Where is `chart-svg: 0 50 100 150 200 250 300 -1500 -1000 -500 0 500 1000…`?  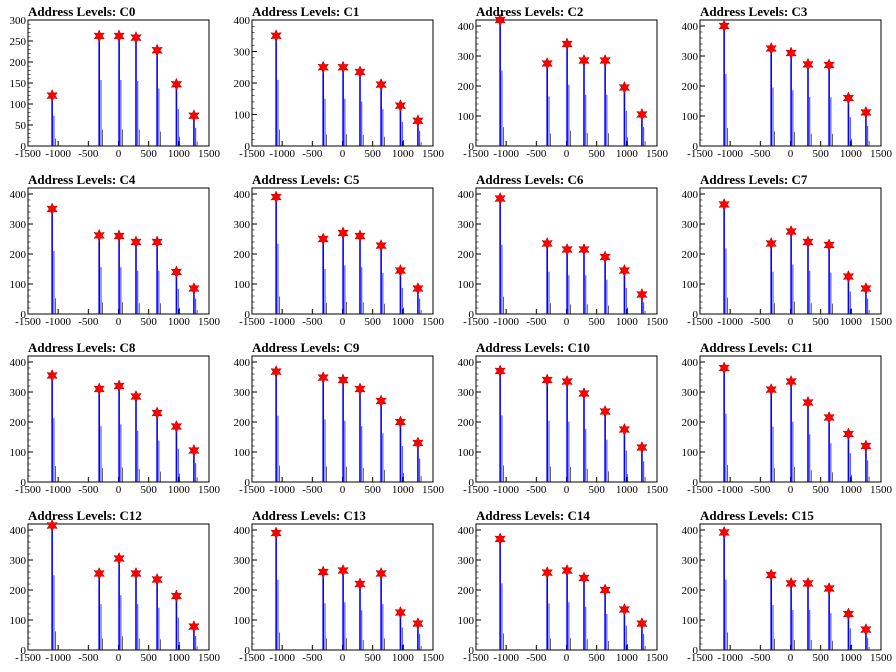
chart-svg: 0 50 100 150 200 250 300 -1500 -1000 -500 0 500 1000… is located at coordinates (115, 87).